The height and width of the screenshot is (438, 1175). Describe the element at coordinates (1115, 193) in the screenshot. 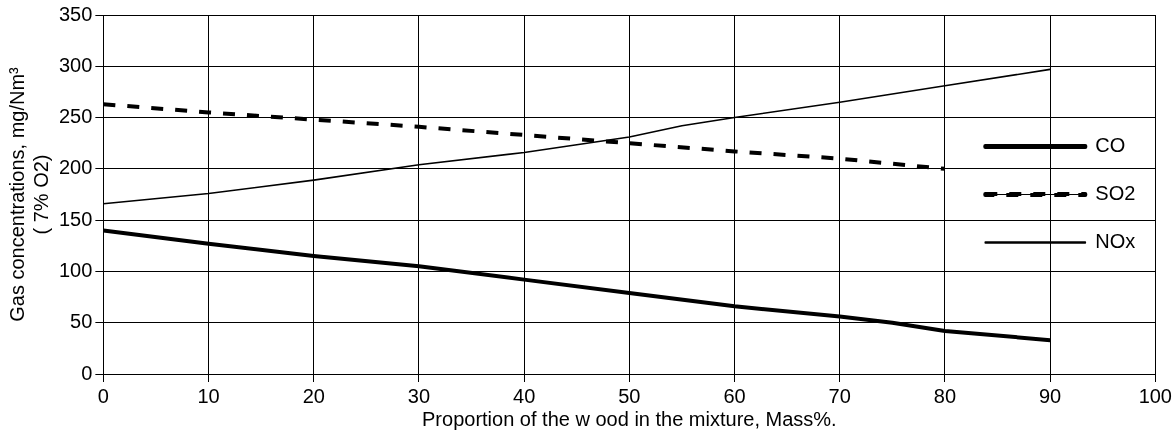

I see `legend-label: SO2` at that location.